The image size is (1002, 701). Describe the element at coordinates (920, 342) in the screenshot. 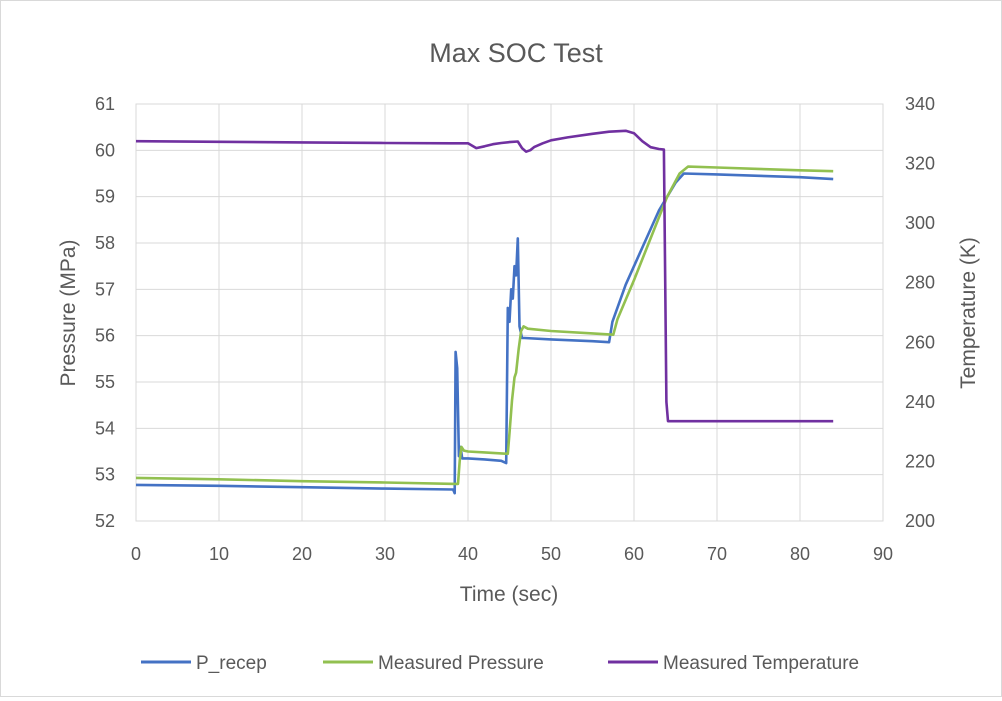

I see `y2-tick-label: 260` at that location.